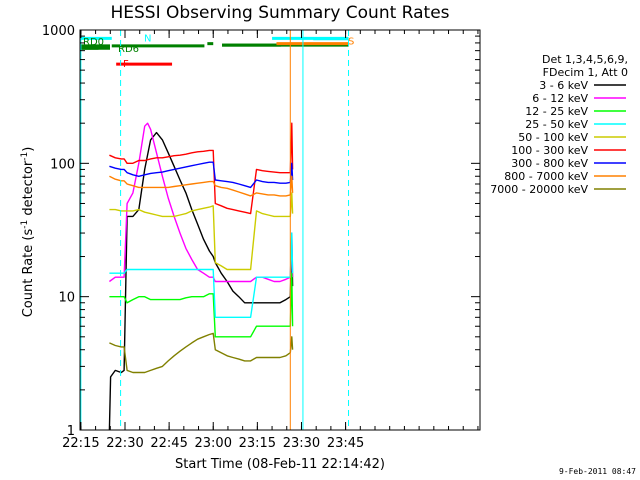  I want to click on y-tick-label: 1, so click(71, 431).